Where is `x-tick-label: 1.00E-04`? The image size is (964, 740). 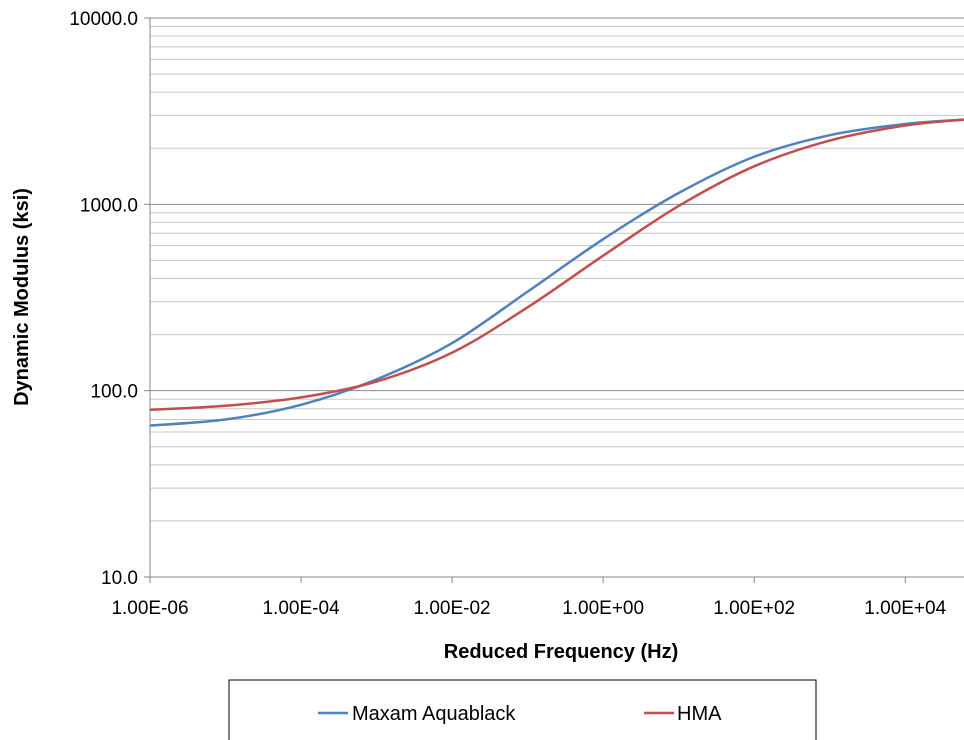 x-tick-label: 1.00E-04 is located at coordinates (301, 608).